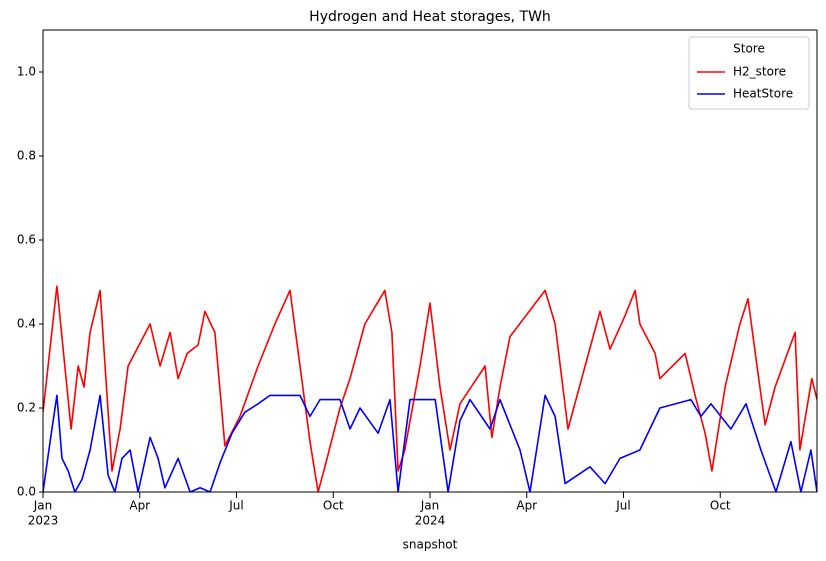 The height and width of the screenshot is (561, 826). I want to click on legend-box, so click(749, 73).